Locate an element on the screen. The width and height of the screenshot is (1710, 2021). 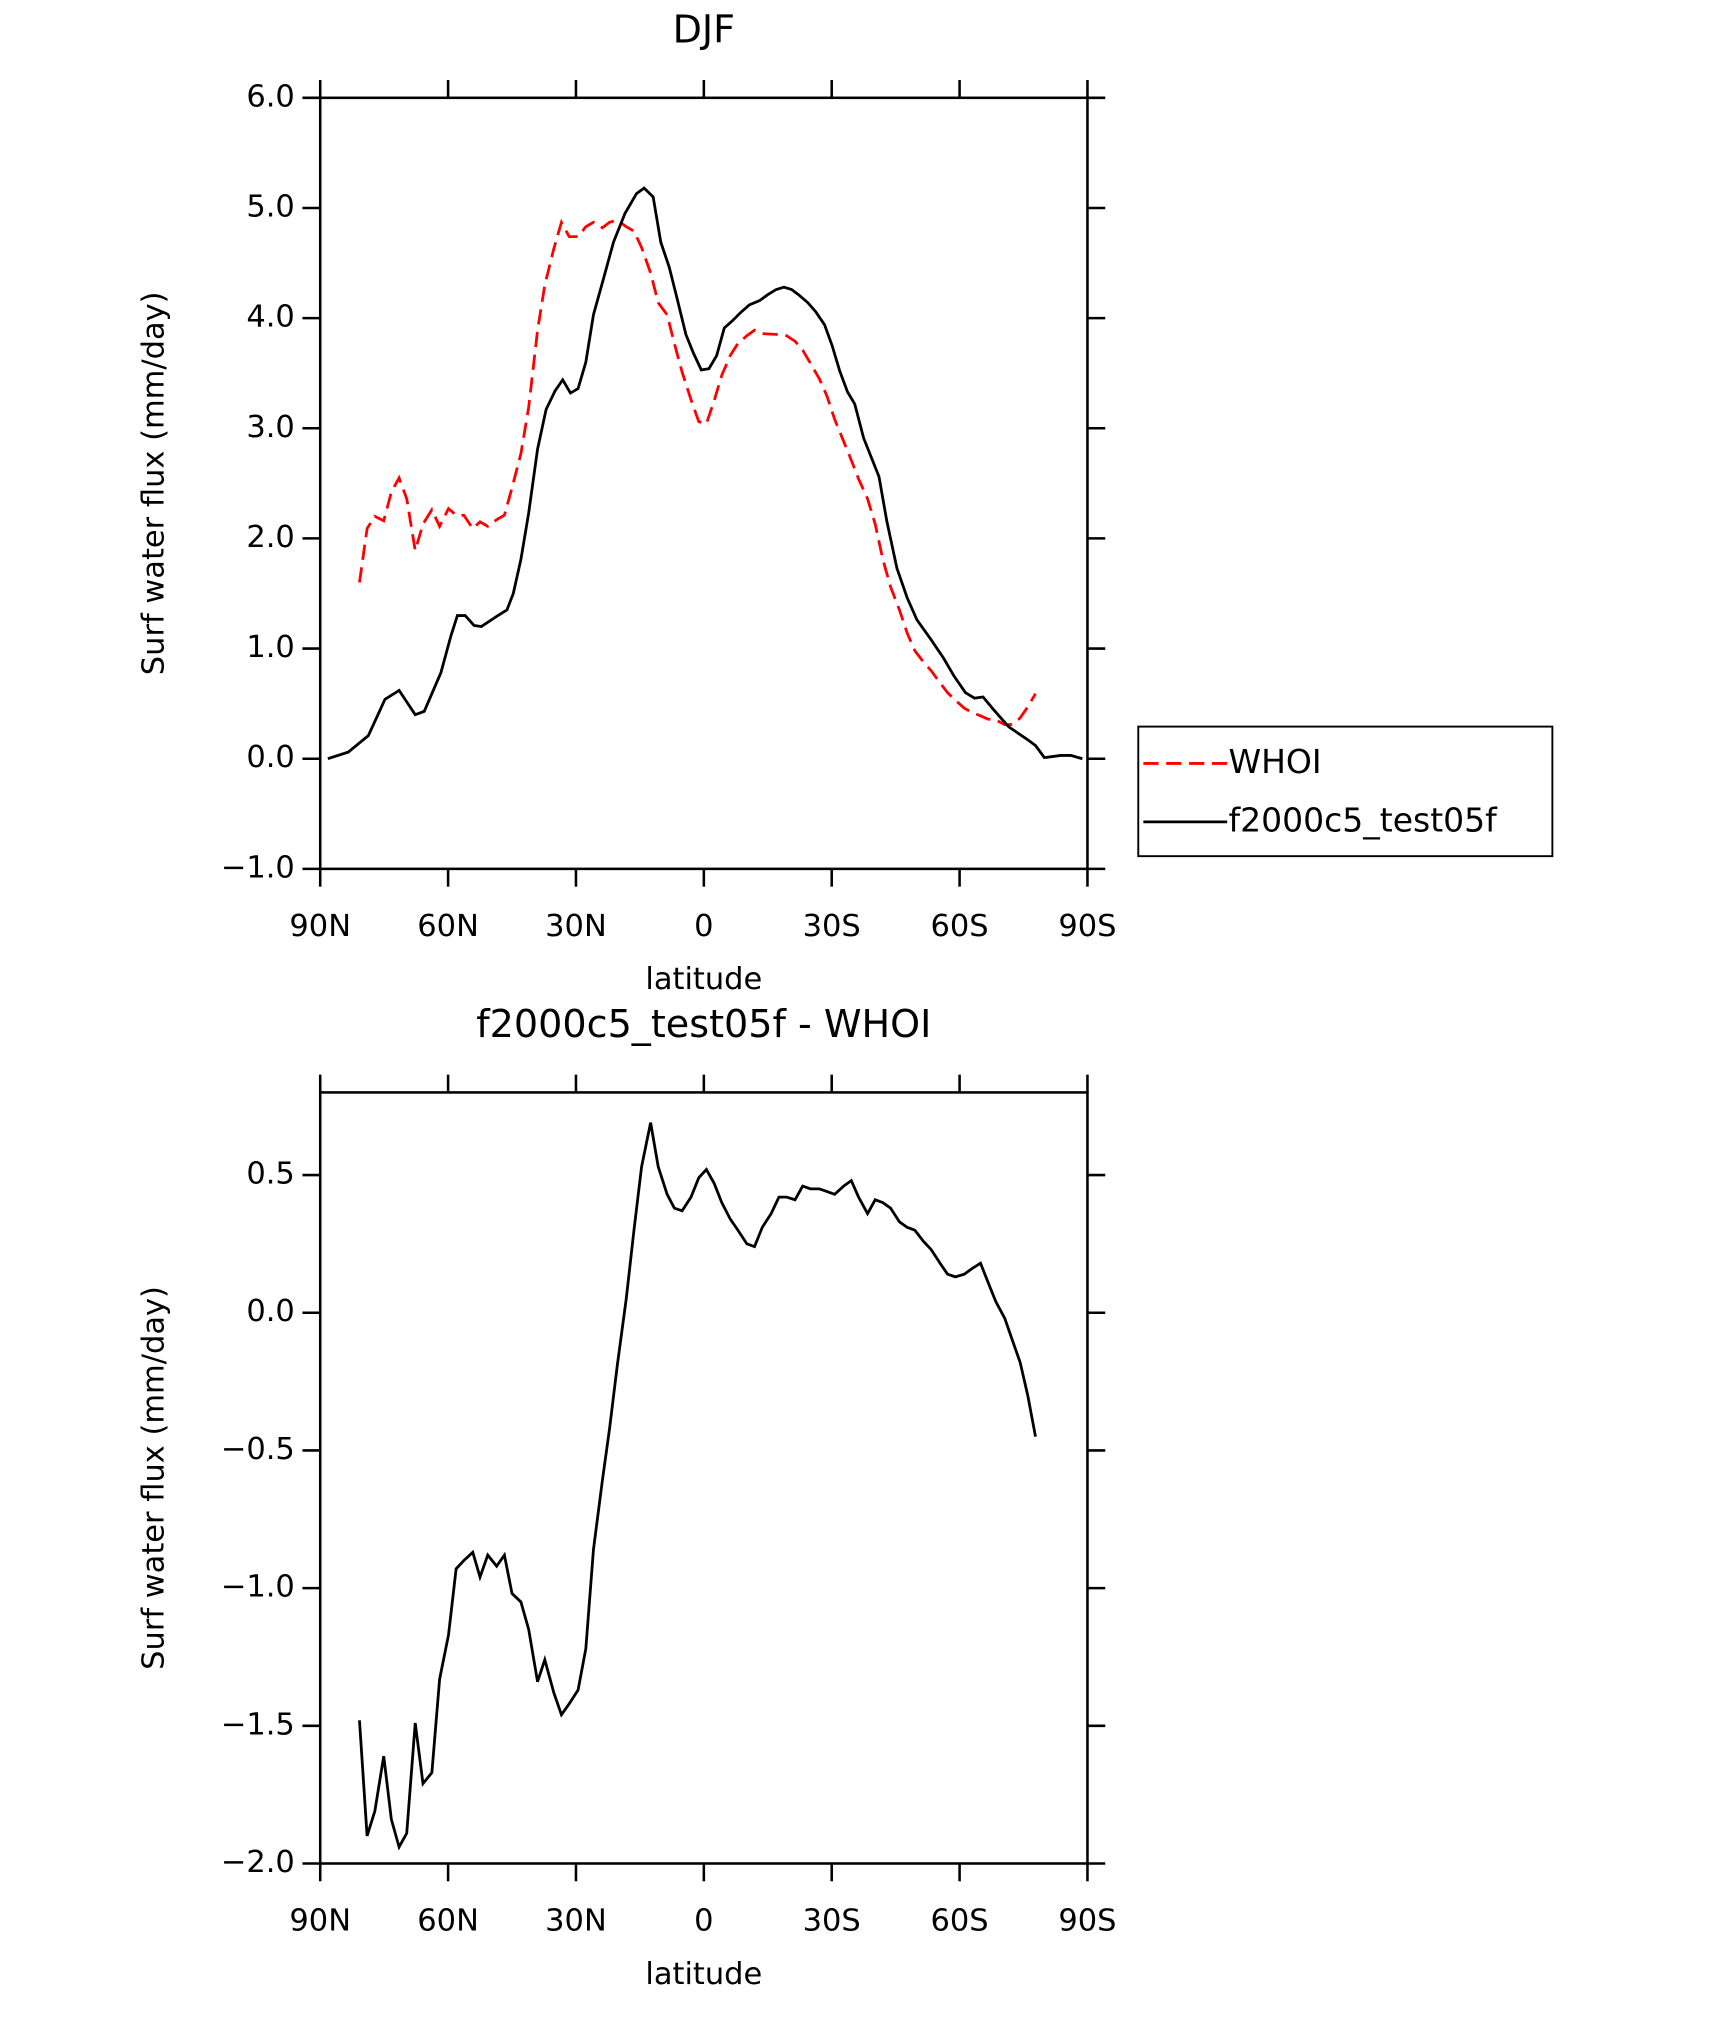
y-tick-label: −2.0 is located at coordinates (258, 1862).